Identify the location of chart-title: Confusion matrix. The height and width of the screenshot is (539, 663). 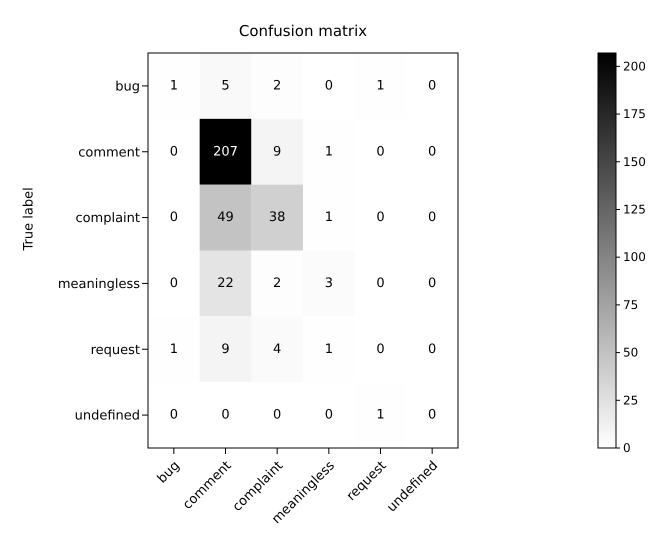
(303, 31).